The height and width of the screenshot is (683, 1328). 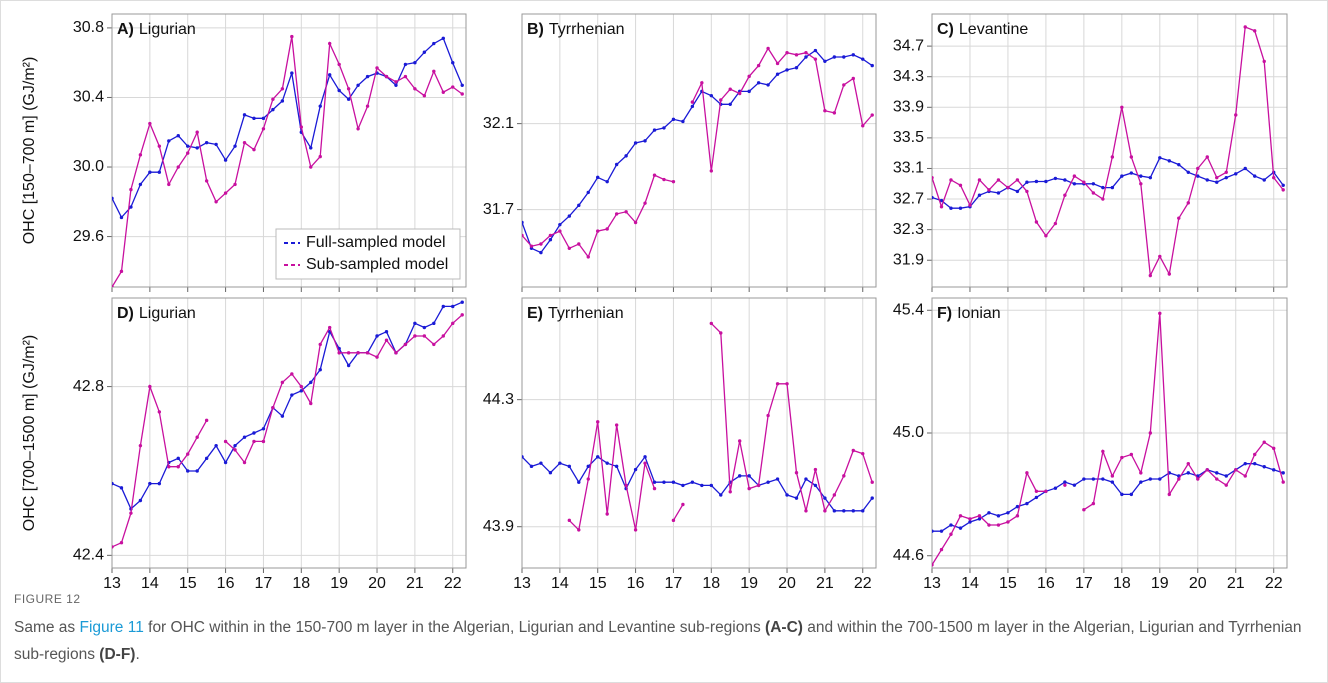 I want to click on x-tick-label: 18, so click(x=1122, y=582).